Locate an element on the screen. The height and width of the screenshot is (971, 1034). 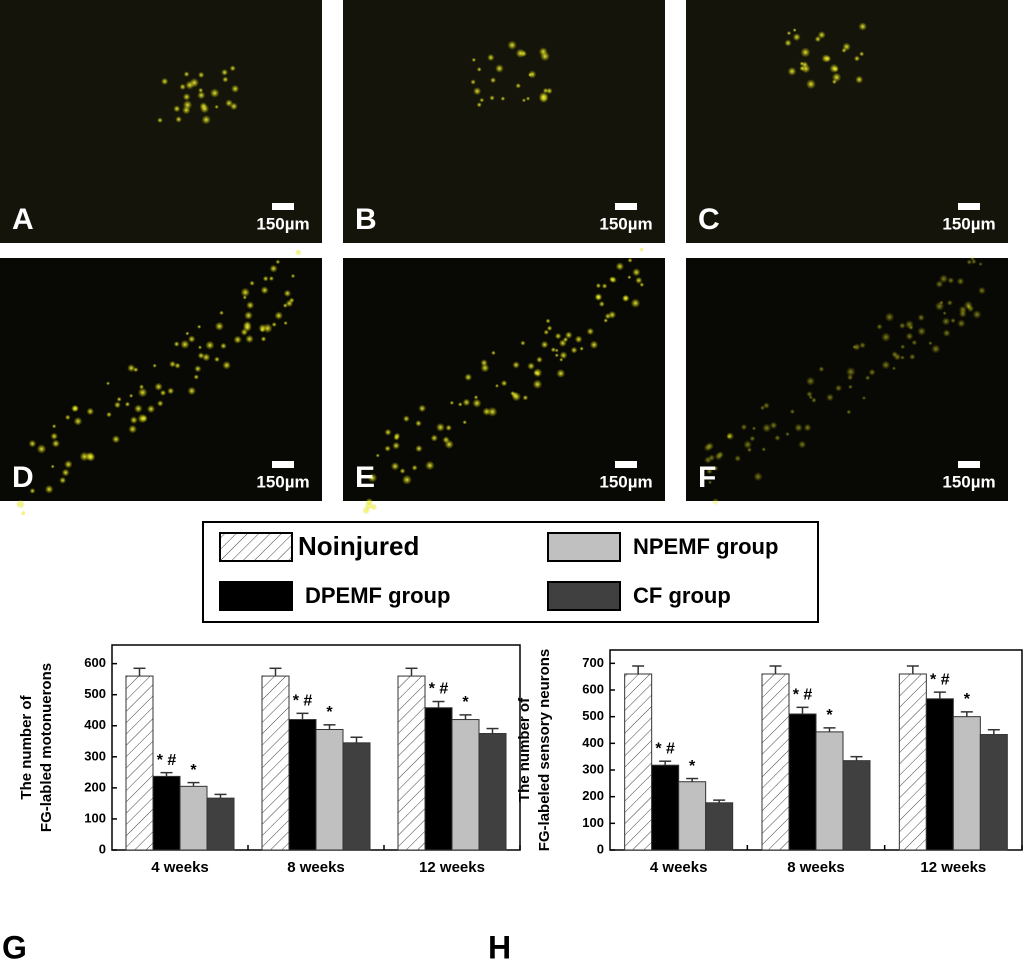
y-tick-label: 200 is located at coordinates (593, 795).